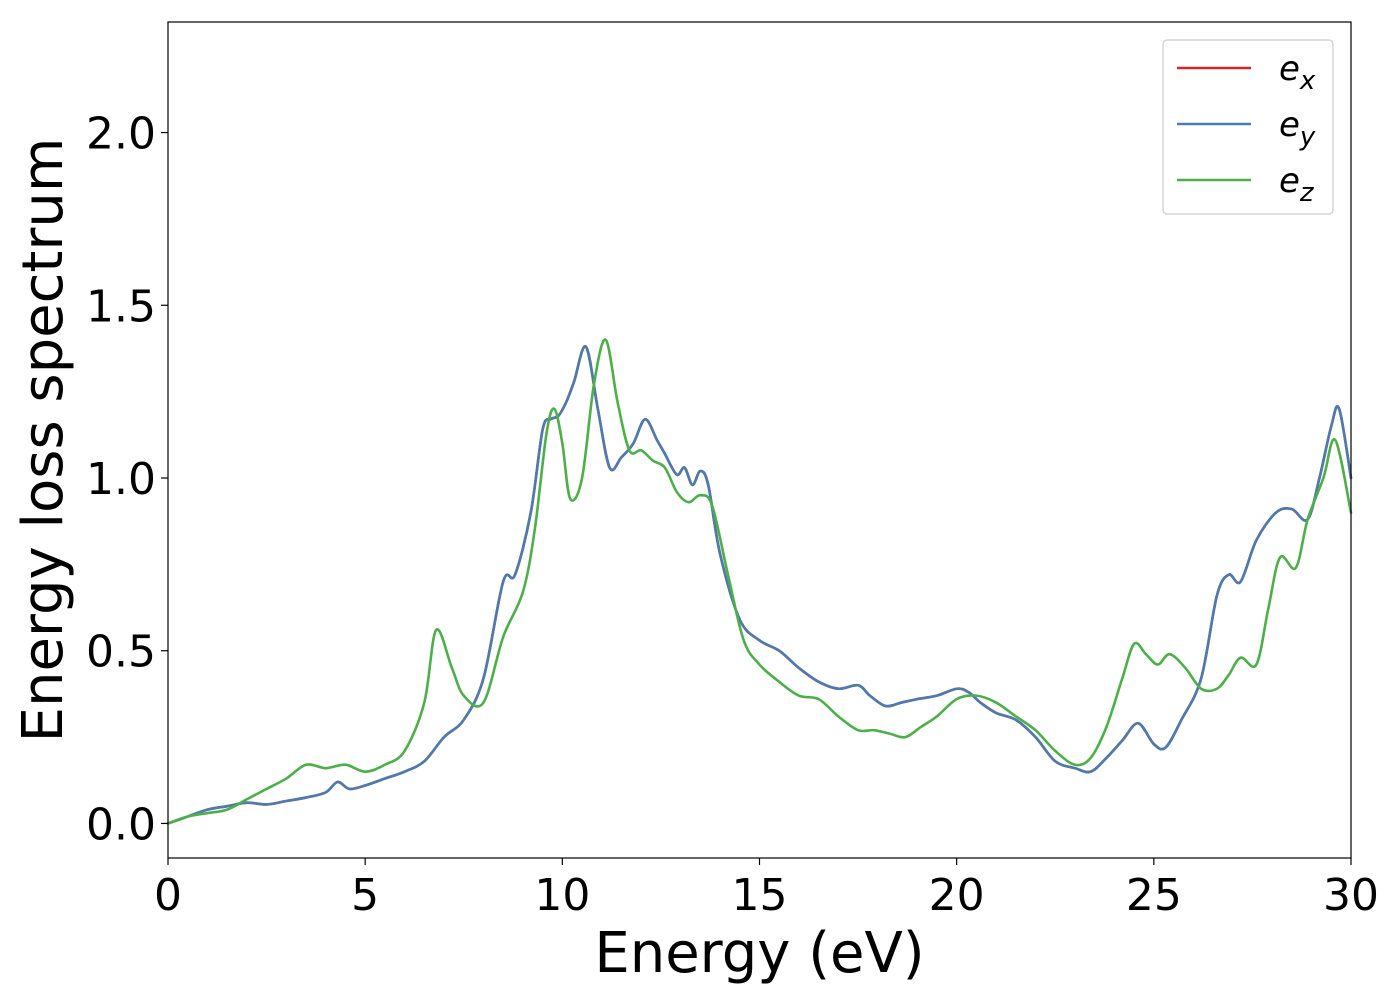  What do you see at coordinates (121, 134) in the screenshot?
I see `y-tick-label: 2.0` at bounding box center [121, 134].